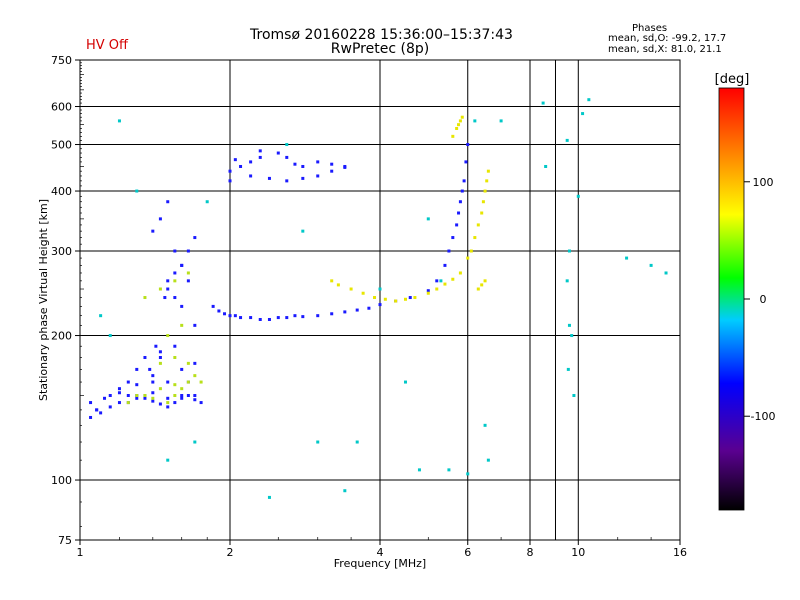  Describe the element at coordinates (61, 191) in the screenshot. I see `y-tick-label: 400` at that location.